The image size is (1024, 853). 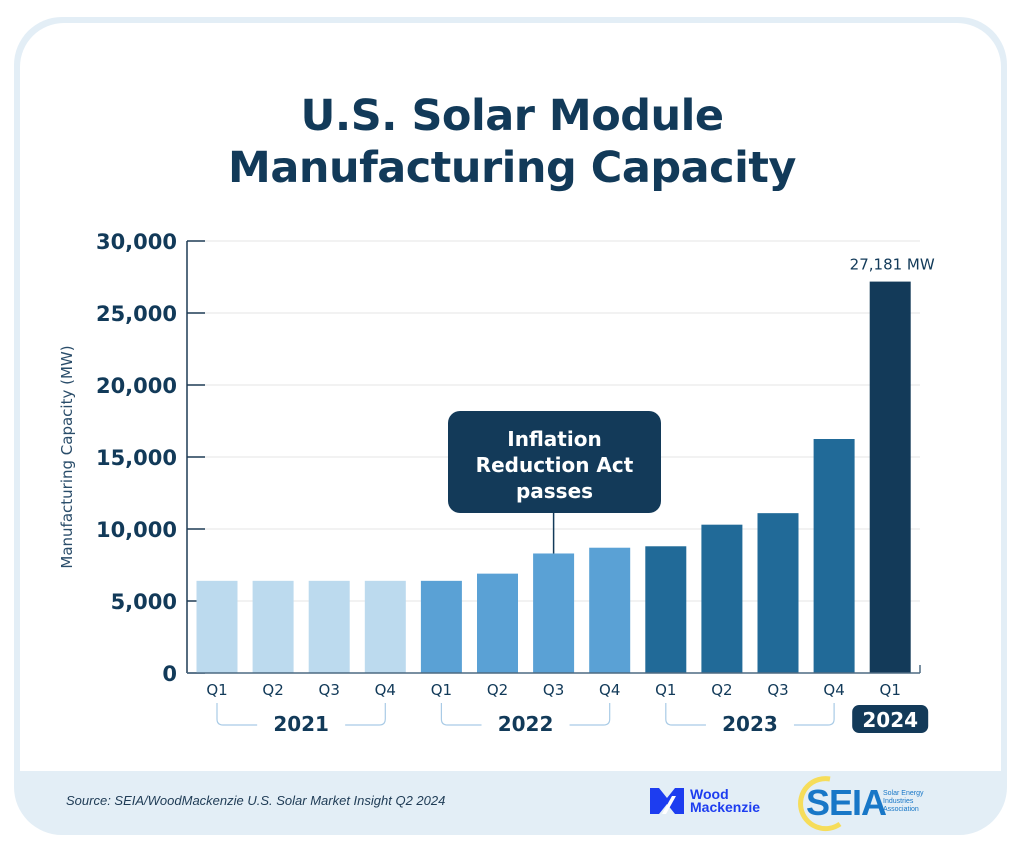 What do you see at coordinates (169, 674) in the screenshot?
I see `y-tick-label: 0` at bounding box center [169, 674].